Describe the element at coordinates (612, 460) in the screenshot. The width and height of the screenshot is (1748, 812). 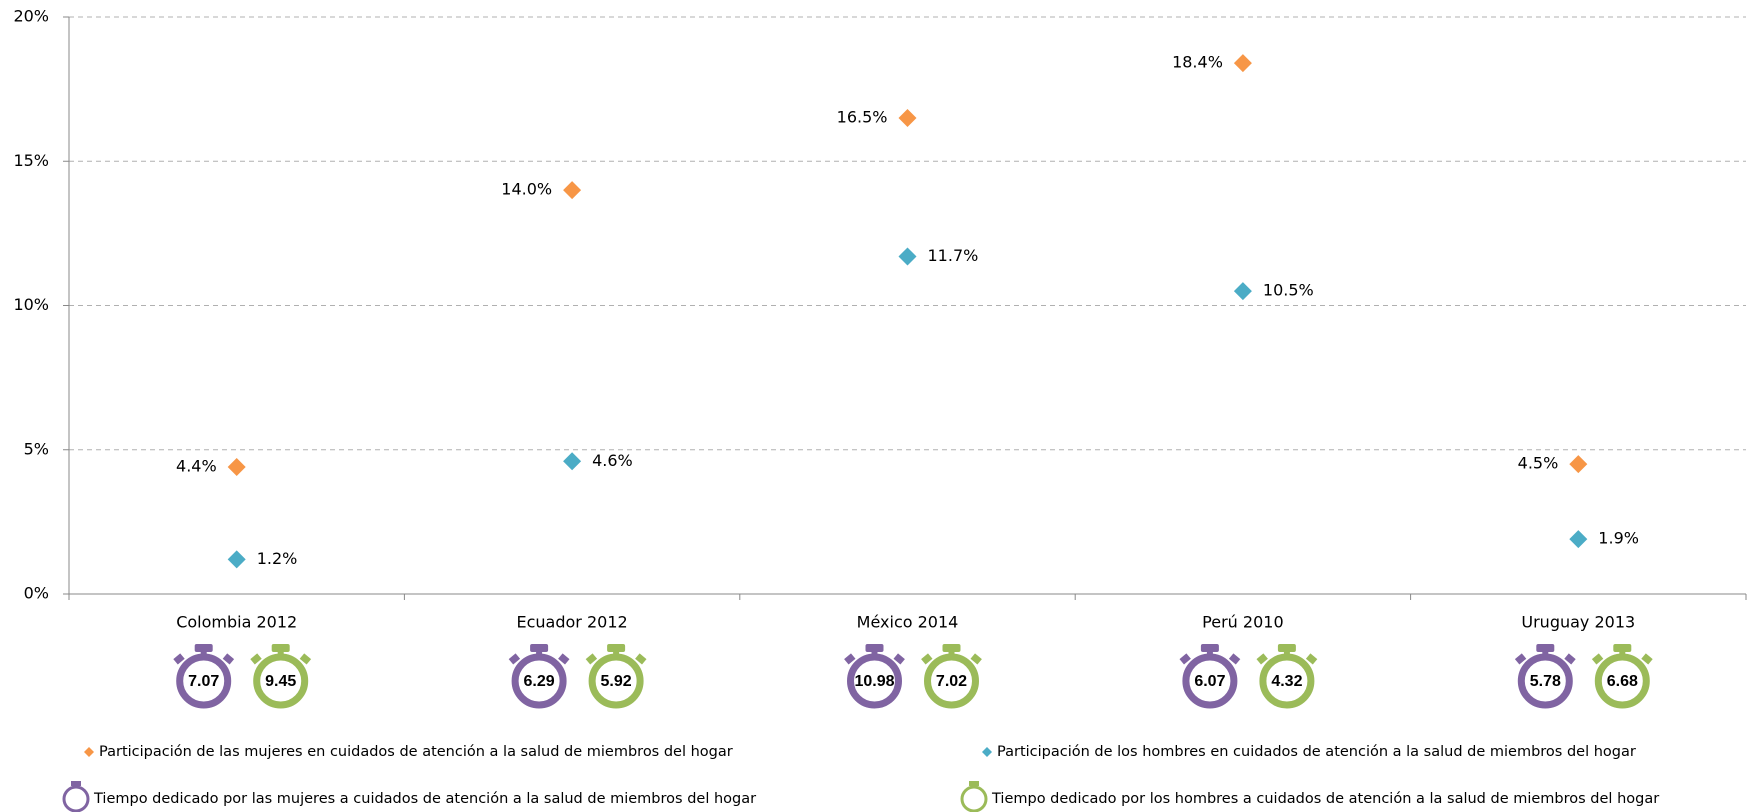
I see `data-label: 4.6%` at that location.